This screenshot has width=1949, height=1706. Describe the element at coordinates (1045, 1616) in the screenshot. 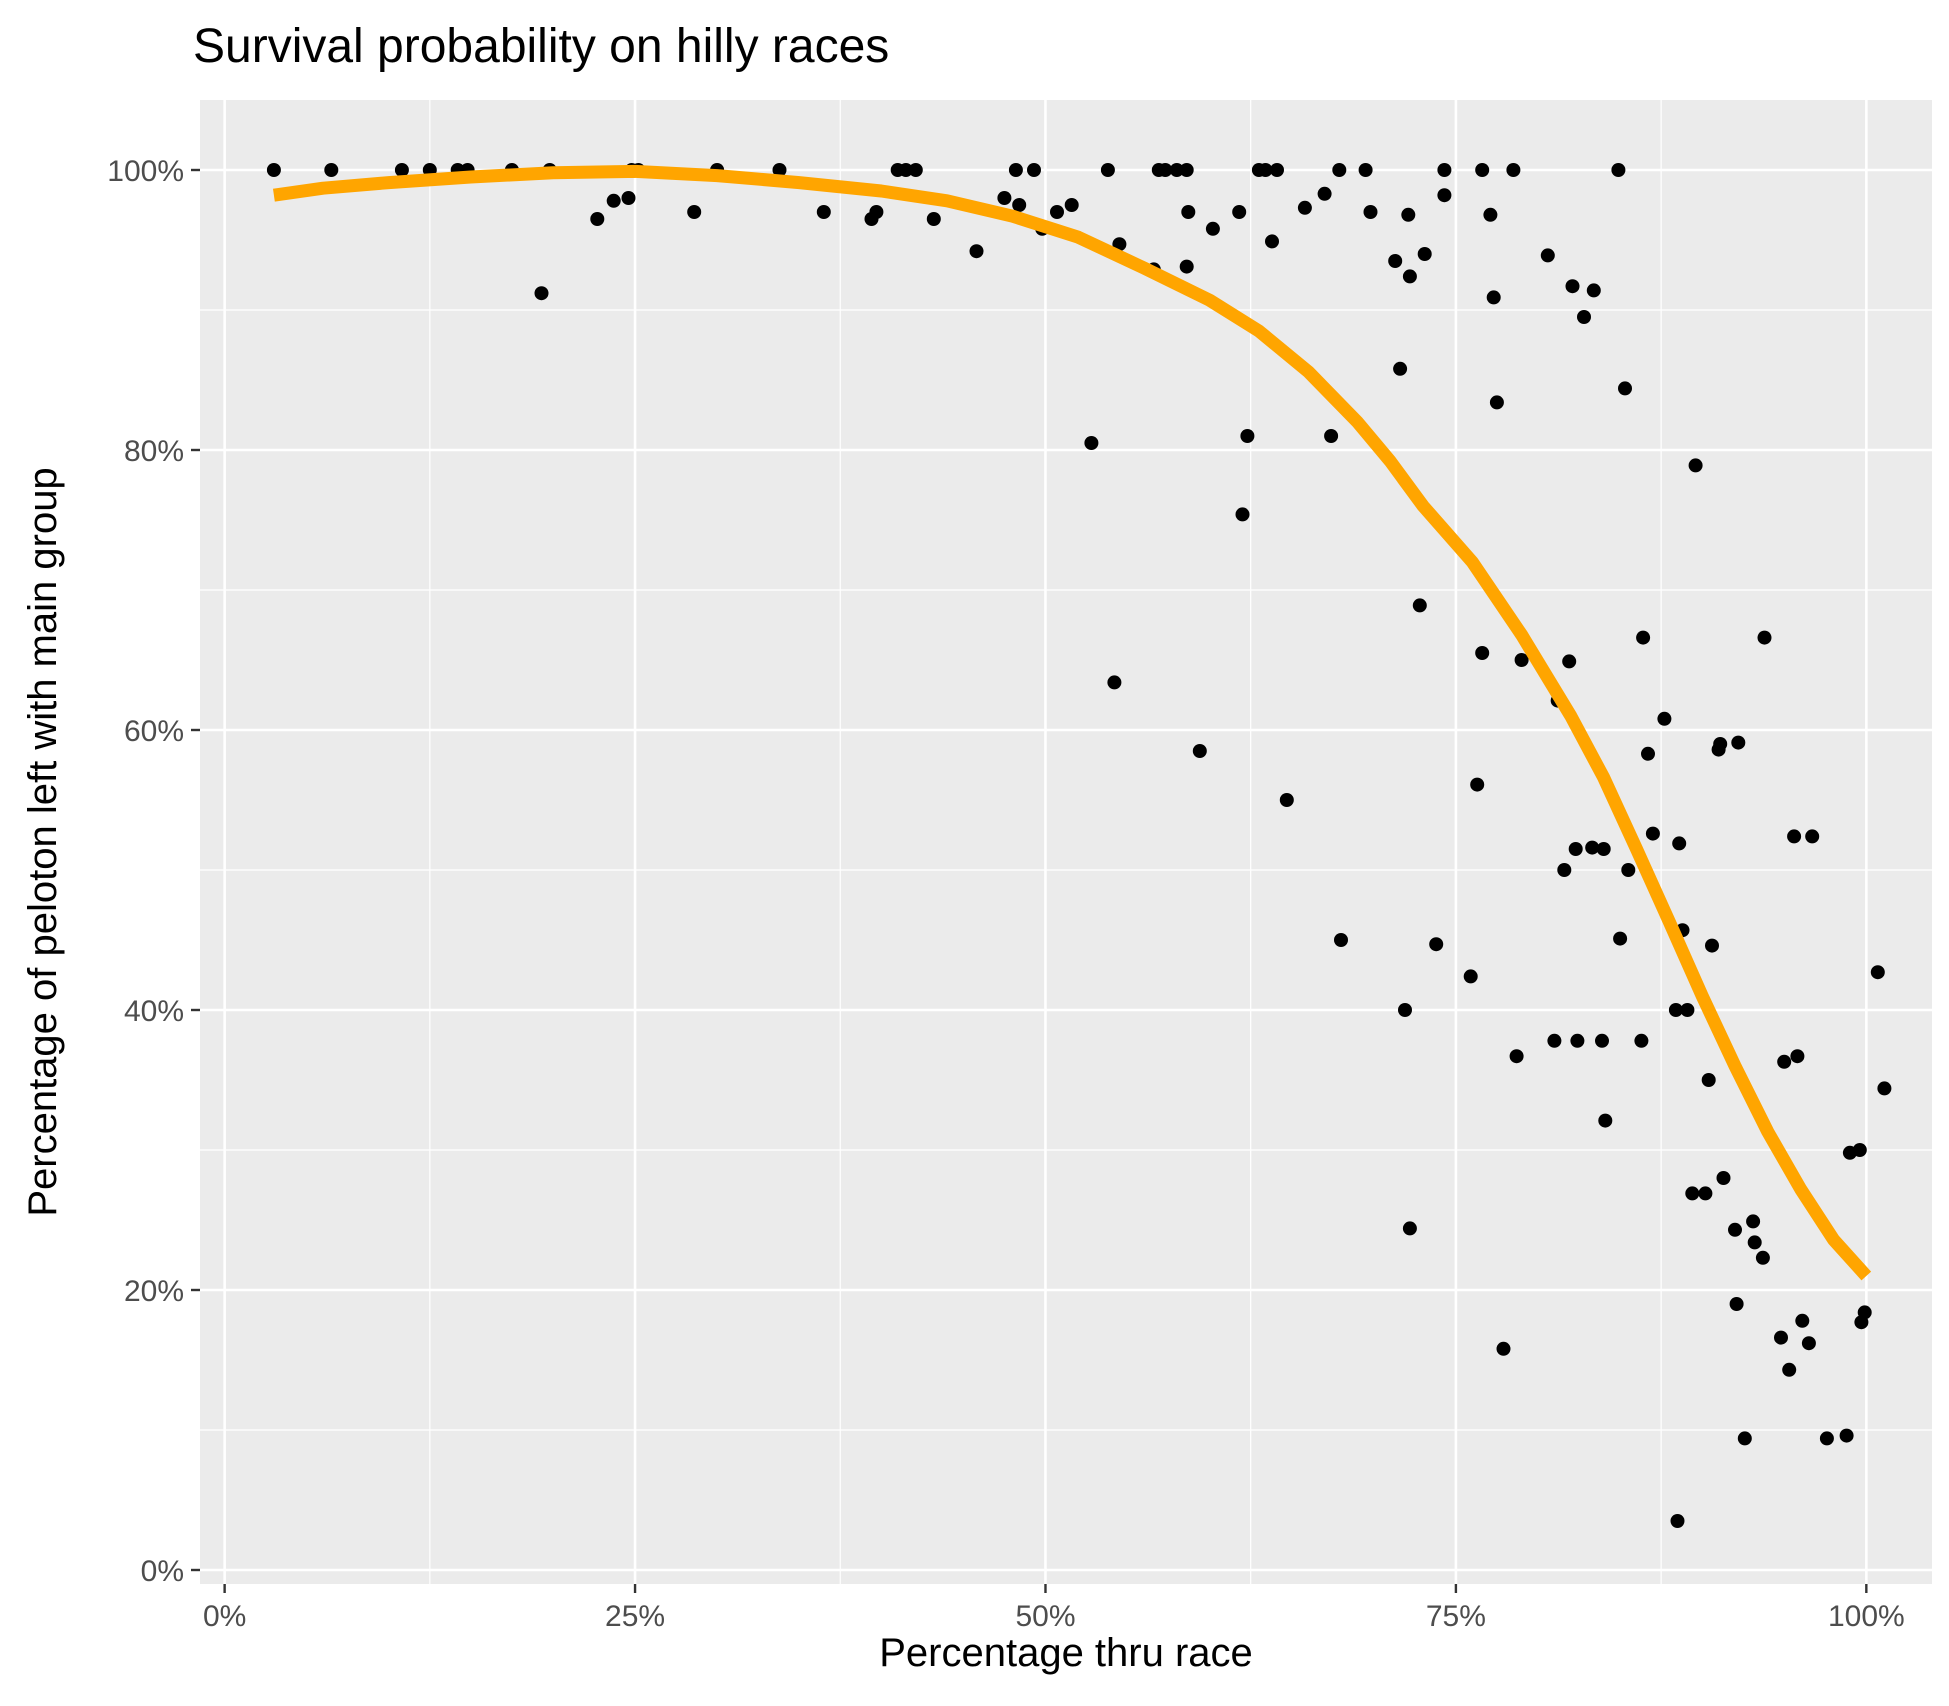

I see `x-tick-label: 50%` at that location.